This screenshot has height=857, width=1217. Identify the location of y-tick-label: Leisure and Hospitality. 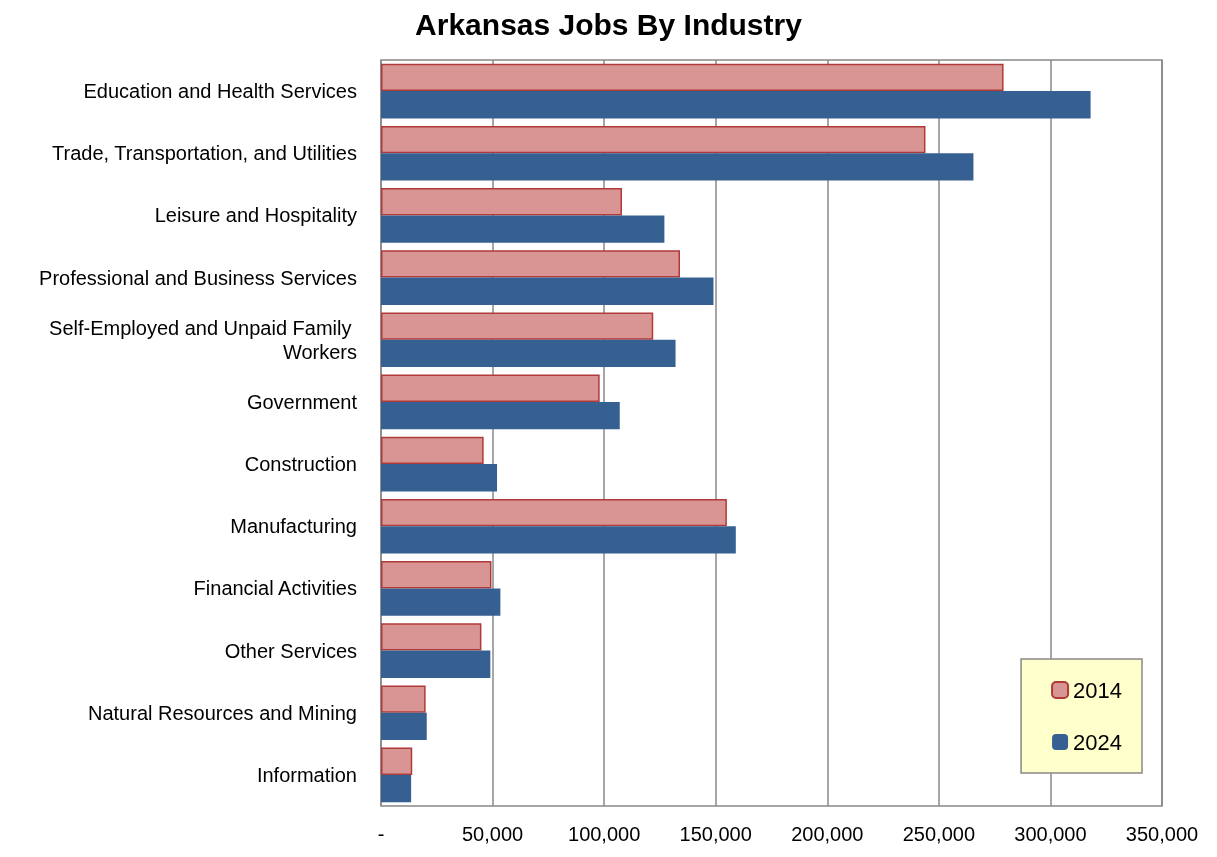
(255, 215).